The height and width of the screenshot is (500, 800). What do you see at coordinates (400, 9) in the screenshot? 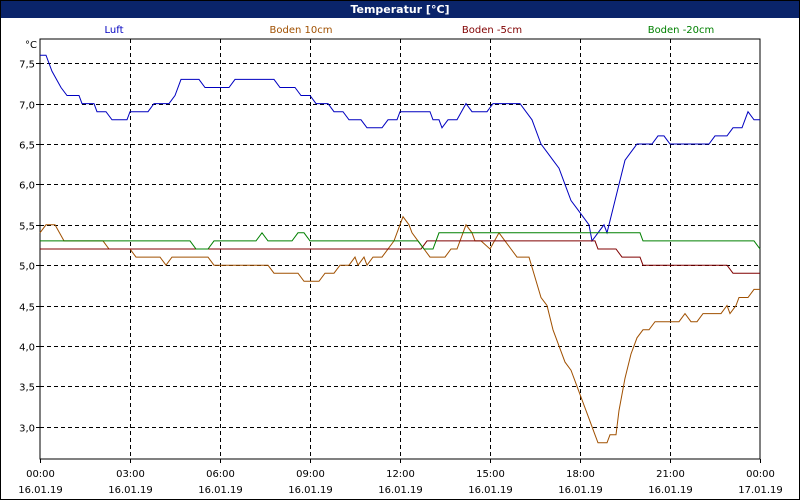
I see `window-title: Temperatur [°C]` at bounding box center [400, 9].